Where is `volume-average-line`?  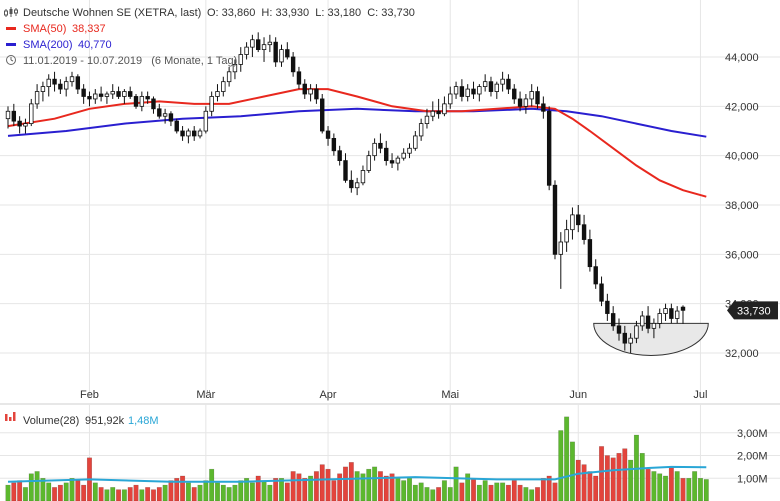 volume-average-line is located at coordinates (357, 474).